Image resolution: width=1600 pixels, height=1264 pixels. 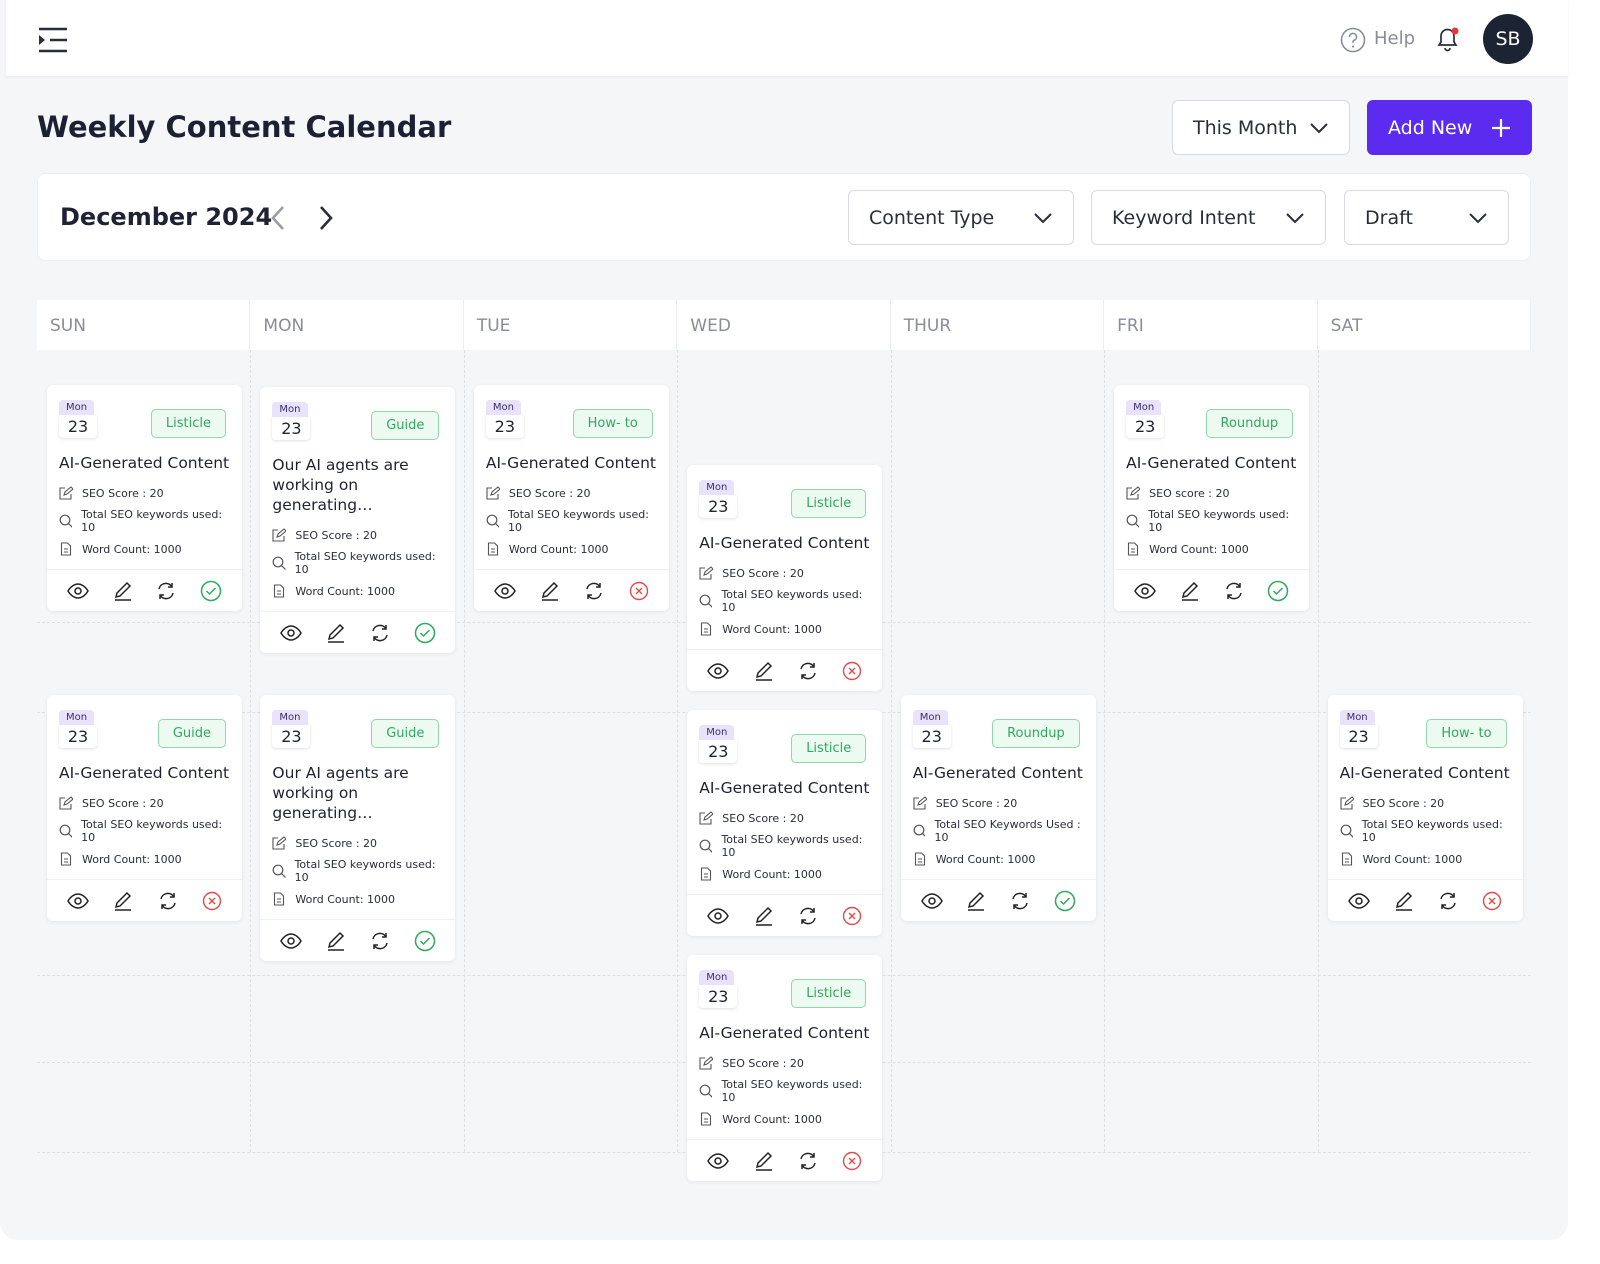 What do you see at coordinates (1448, 39) in the screenshot?
I see `notification-bell` at bounding box center [1448, 39].